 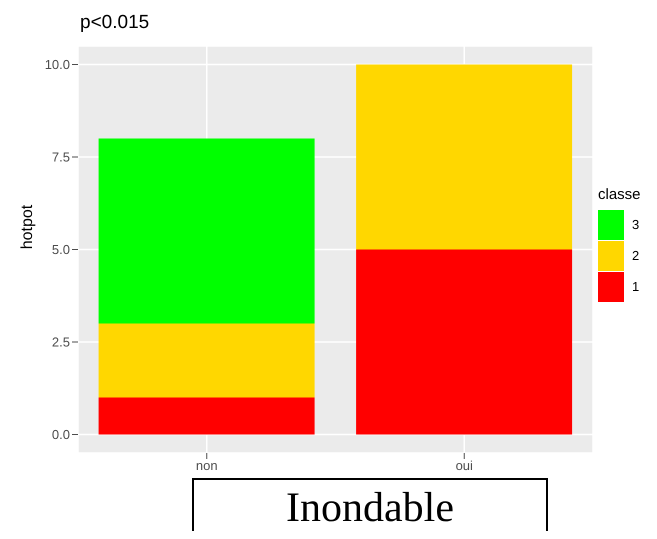 I want to click on y-axis-title: hotpot, so click(x=28, y=228).